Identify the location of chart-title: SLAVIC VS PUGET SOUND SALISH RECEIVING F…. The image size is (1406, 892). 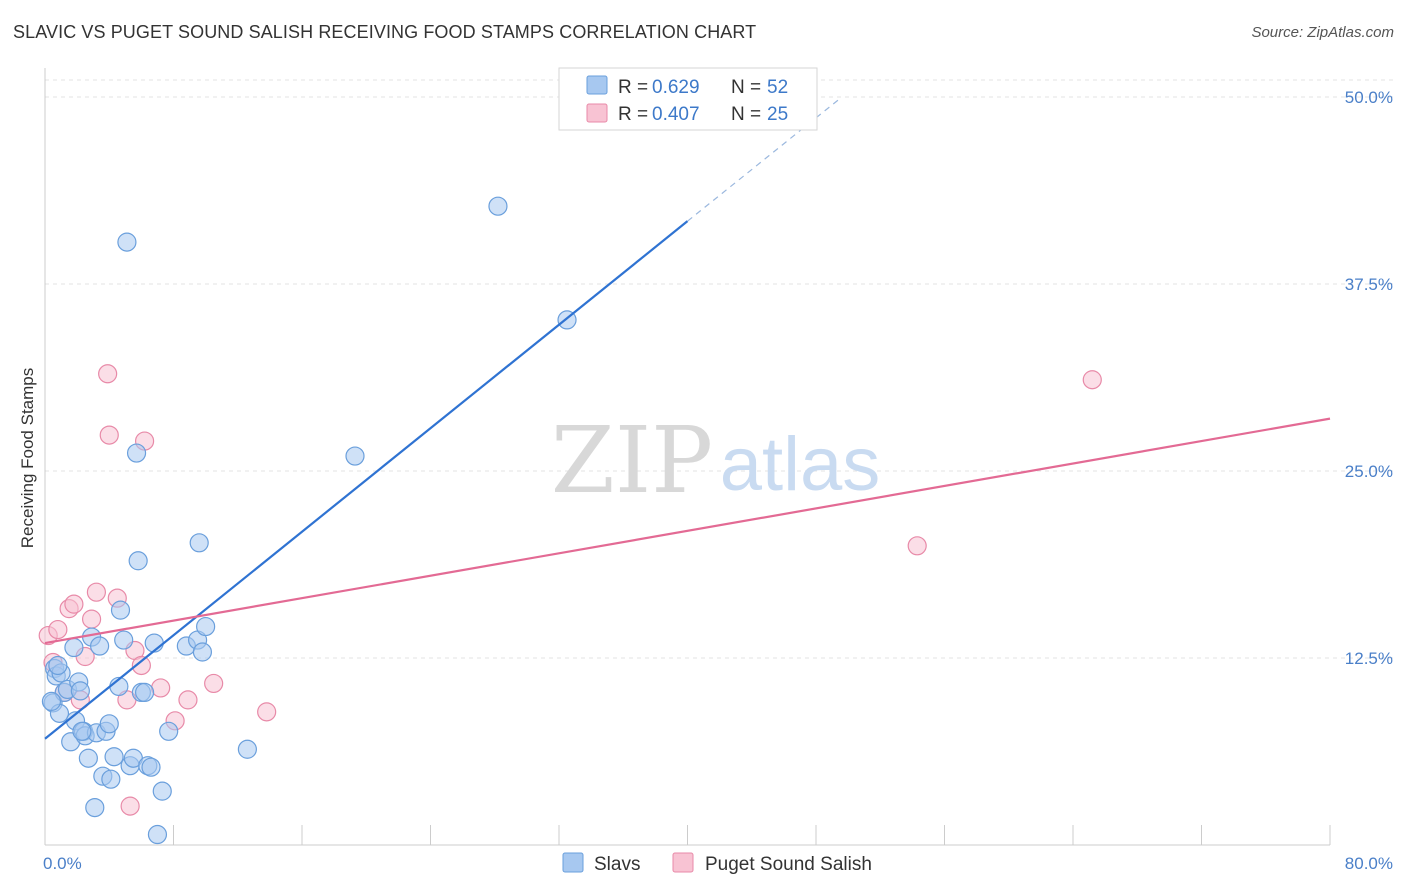
(385, 32).